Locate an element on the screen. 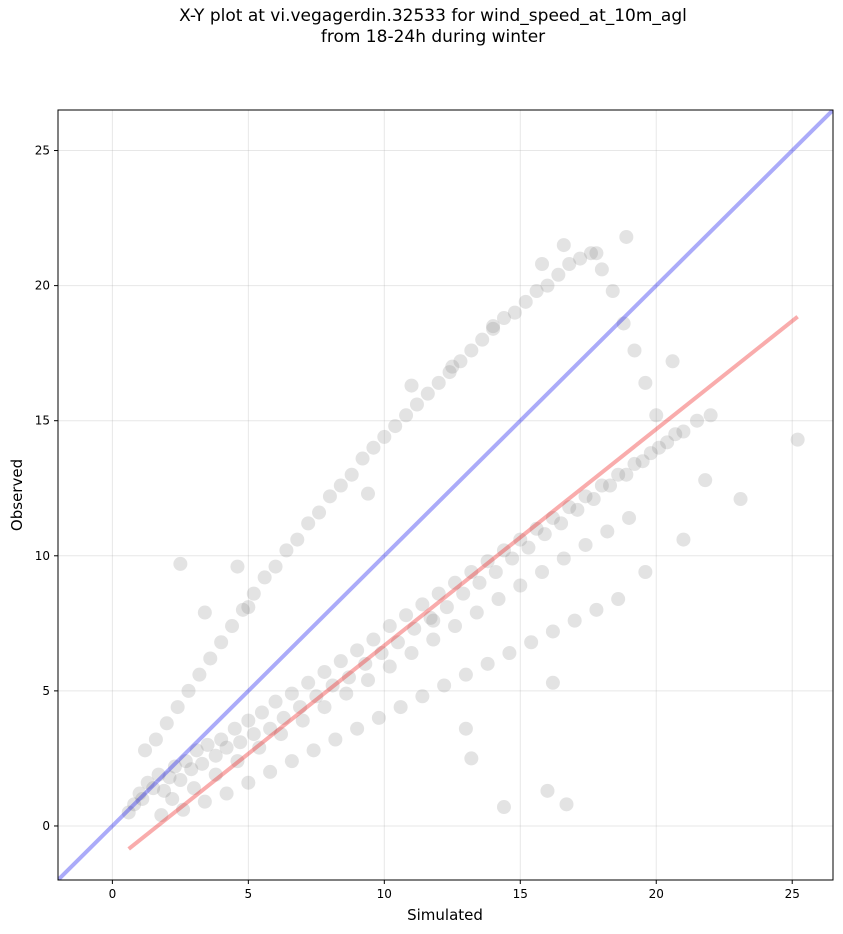 This screenshot has width=843, height=934. y-tick-label: 25 is located at coordinates (42, 151).